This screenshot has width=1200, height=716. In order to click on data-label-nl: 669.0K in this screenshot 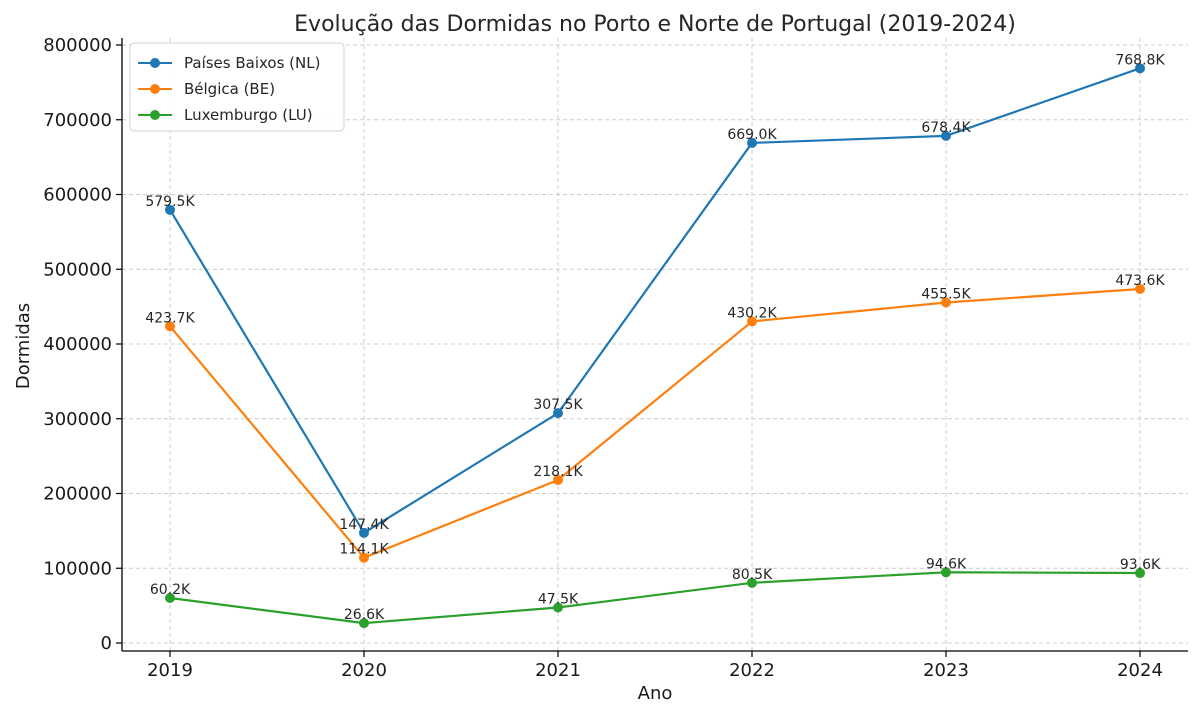, I will do `click(752, 135)`.